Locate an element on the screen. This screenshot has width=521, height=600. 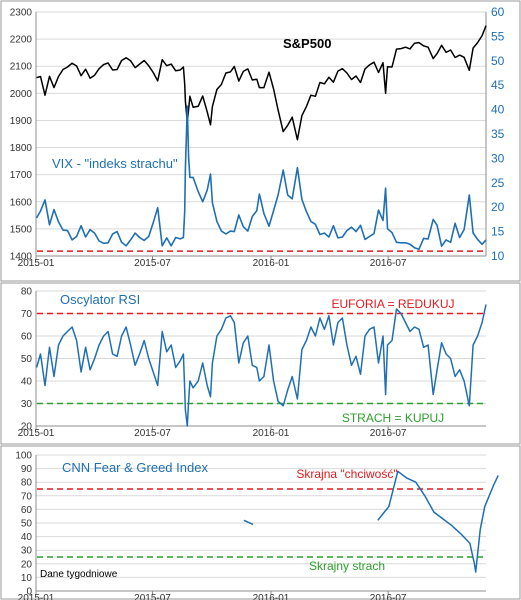
y-tick-label: 1800 is located at coordinates (21, 148).